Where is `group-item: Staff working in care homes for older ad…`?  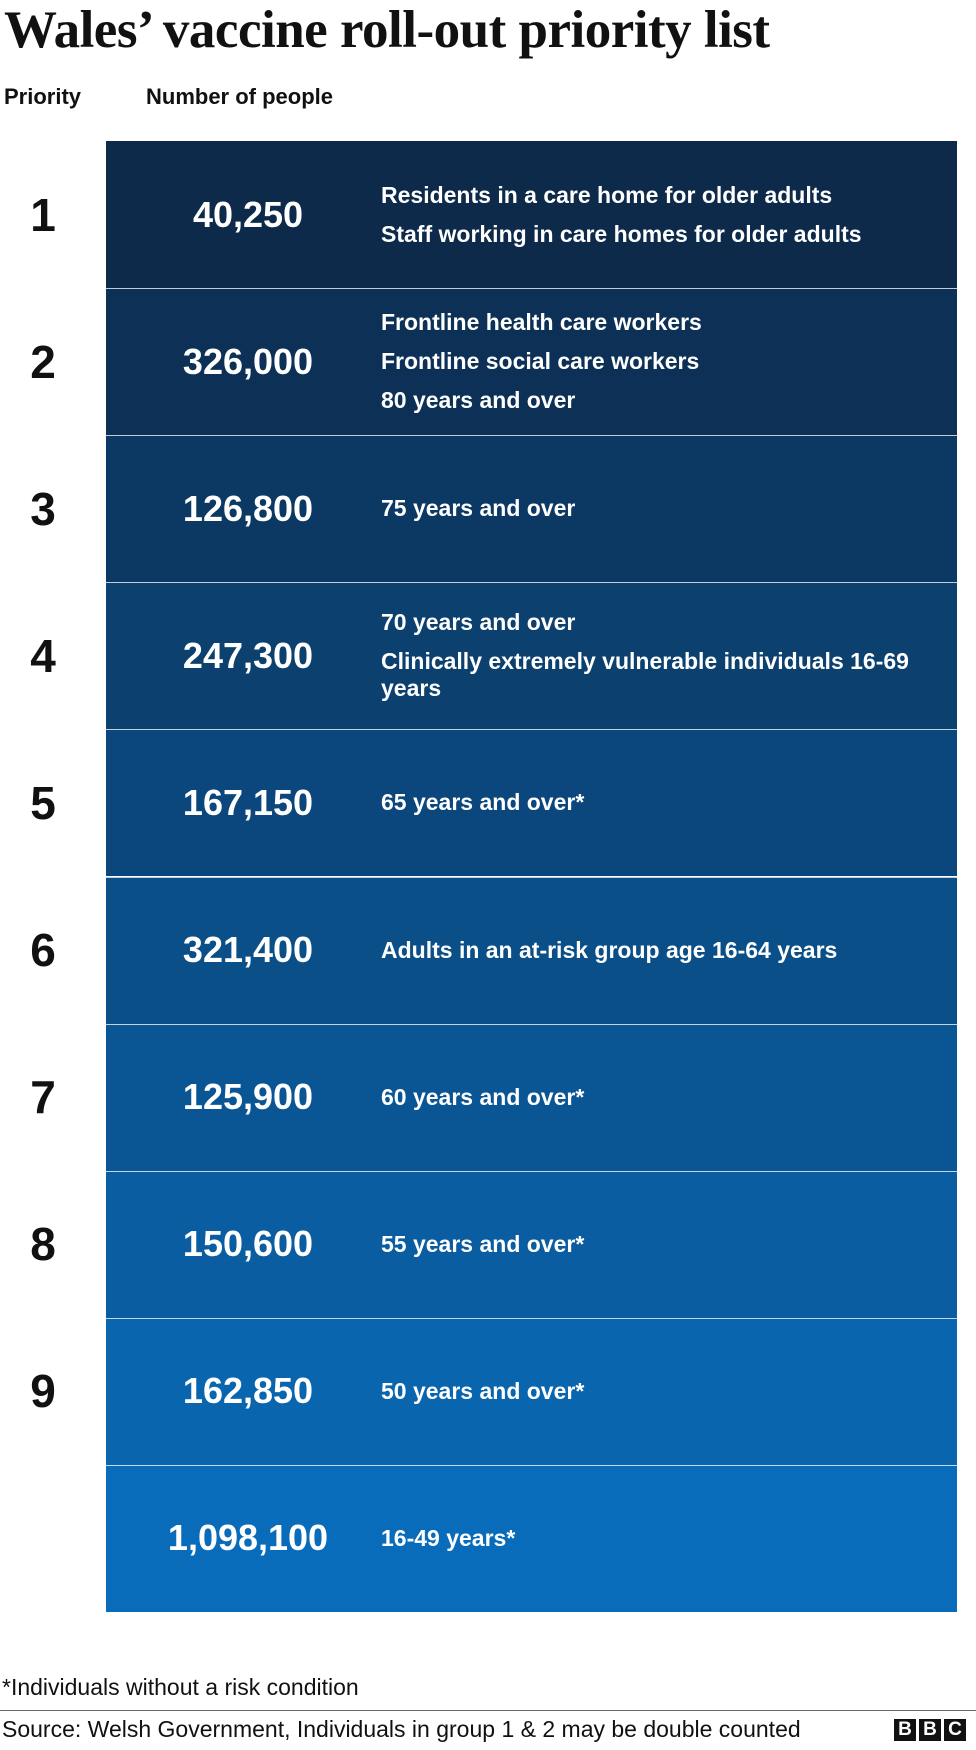
group-item: Staff working in care homes for older ad… is located at coordinates (621, 233).